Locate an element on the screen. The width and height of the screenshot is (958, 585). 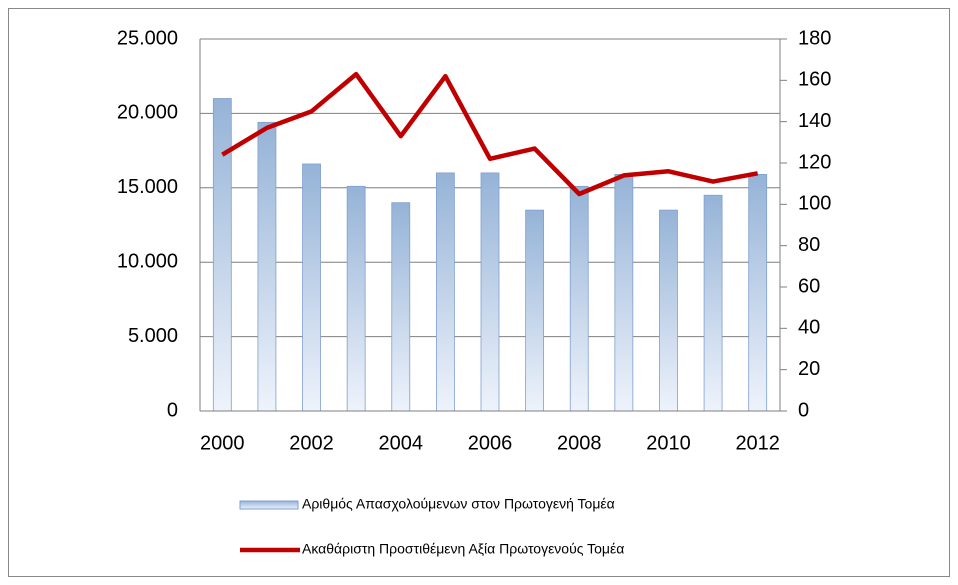
y2-tick-label: 20 is located at coordinates (809, 369).